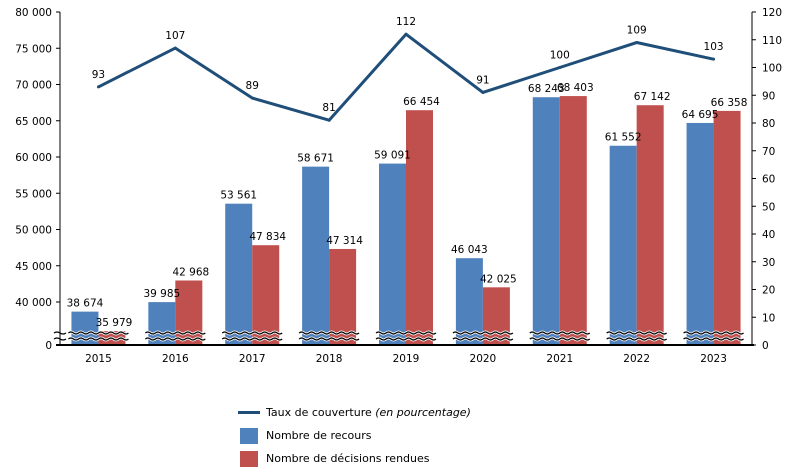 The width and height of the screenshot is (793, 473). I want to click on y-left-tick-label-40000: 40 000, so click(33, 303).